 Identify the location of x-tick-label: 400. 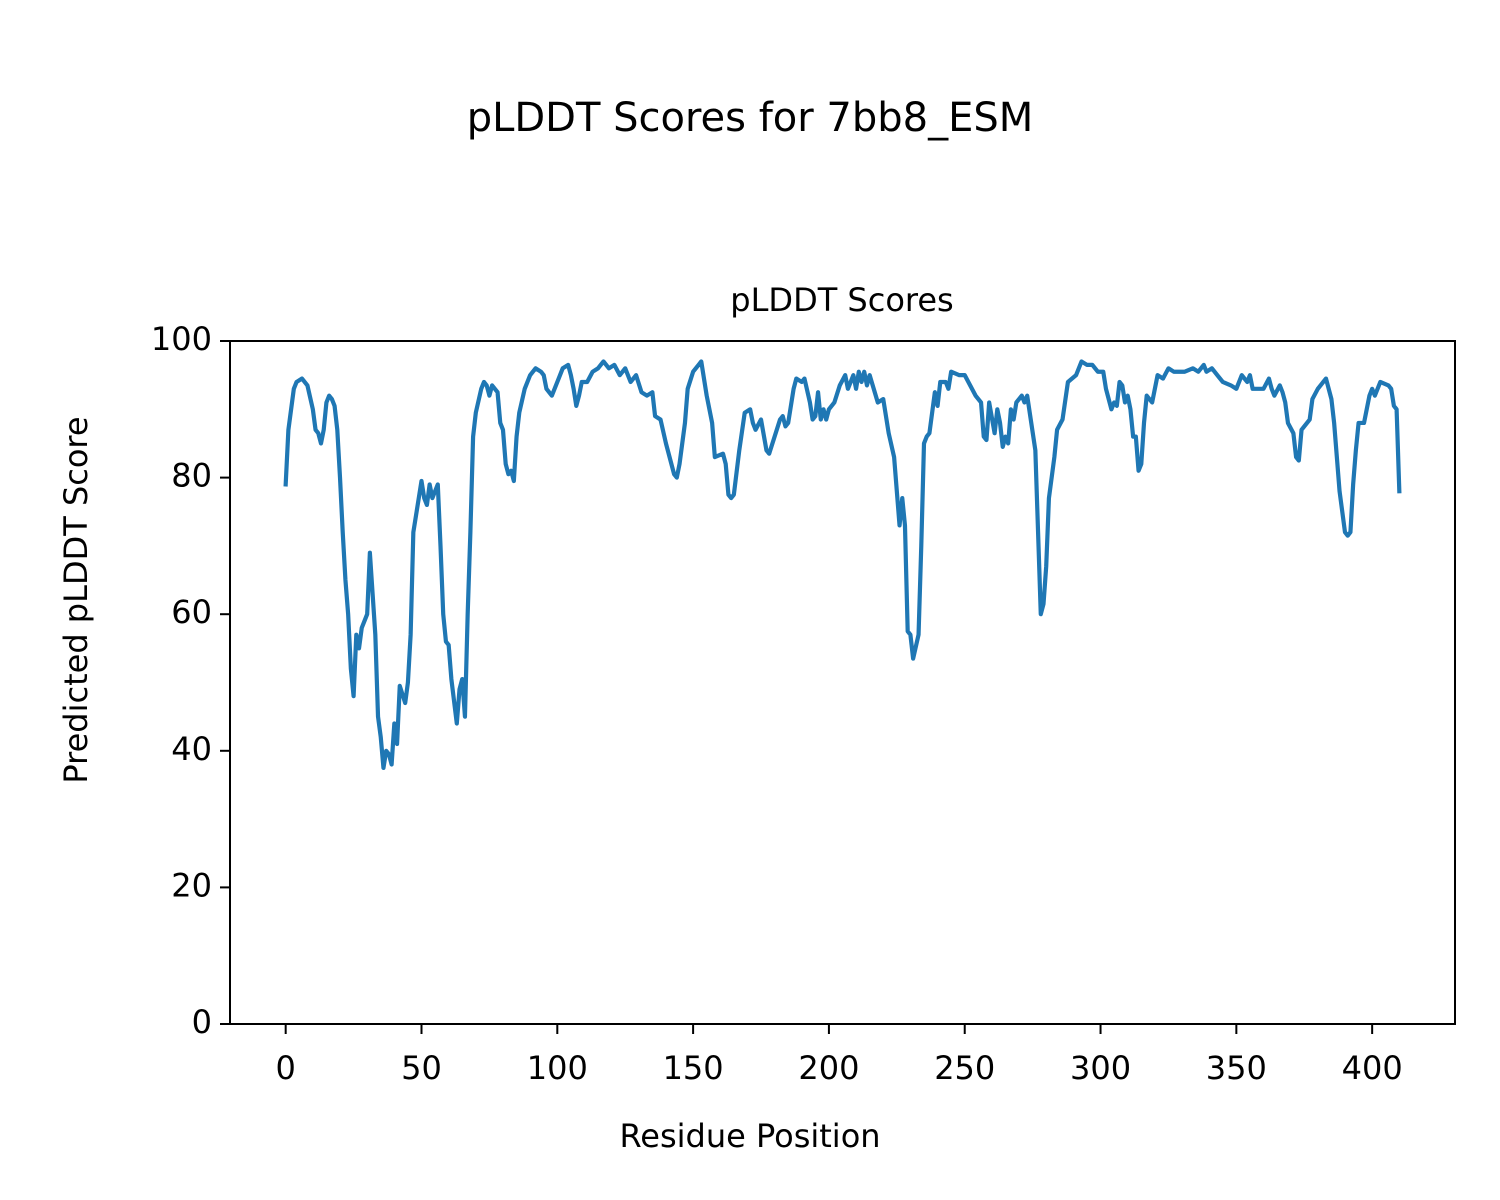
(1372, 1068).